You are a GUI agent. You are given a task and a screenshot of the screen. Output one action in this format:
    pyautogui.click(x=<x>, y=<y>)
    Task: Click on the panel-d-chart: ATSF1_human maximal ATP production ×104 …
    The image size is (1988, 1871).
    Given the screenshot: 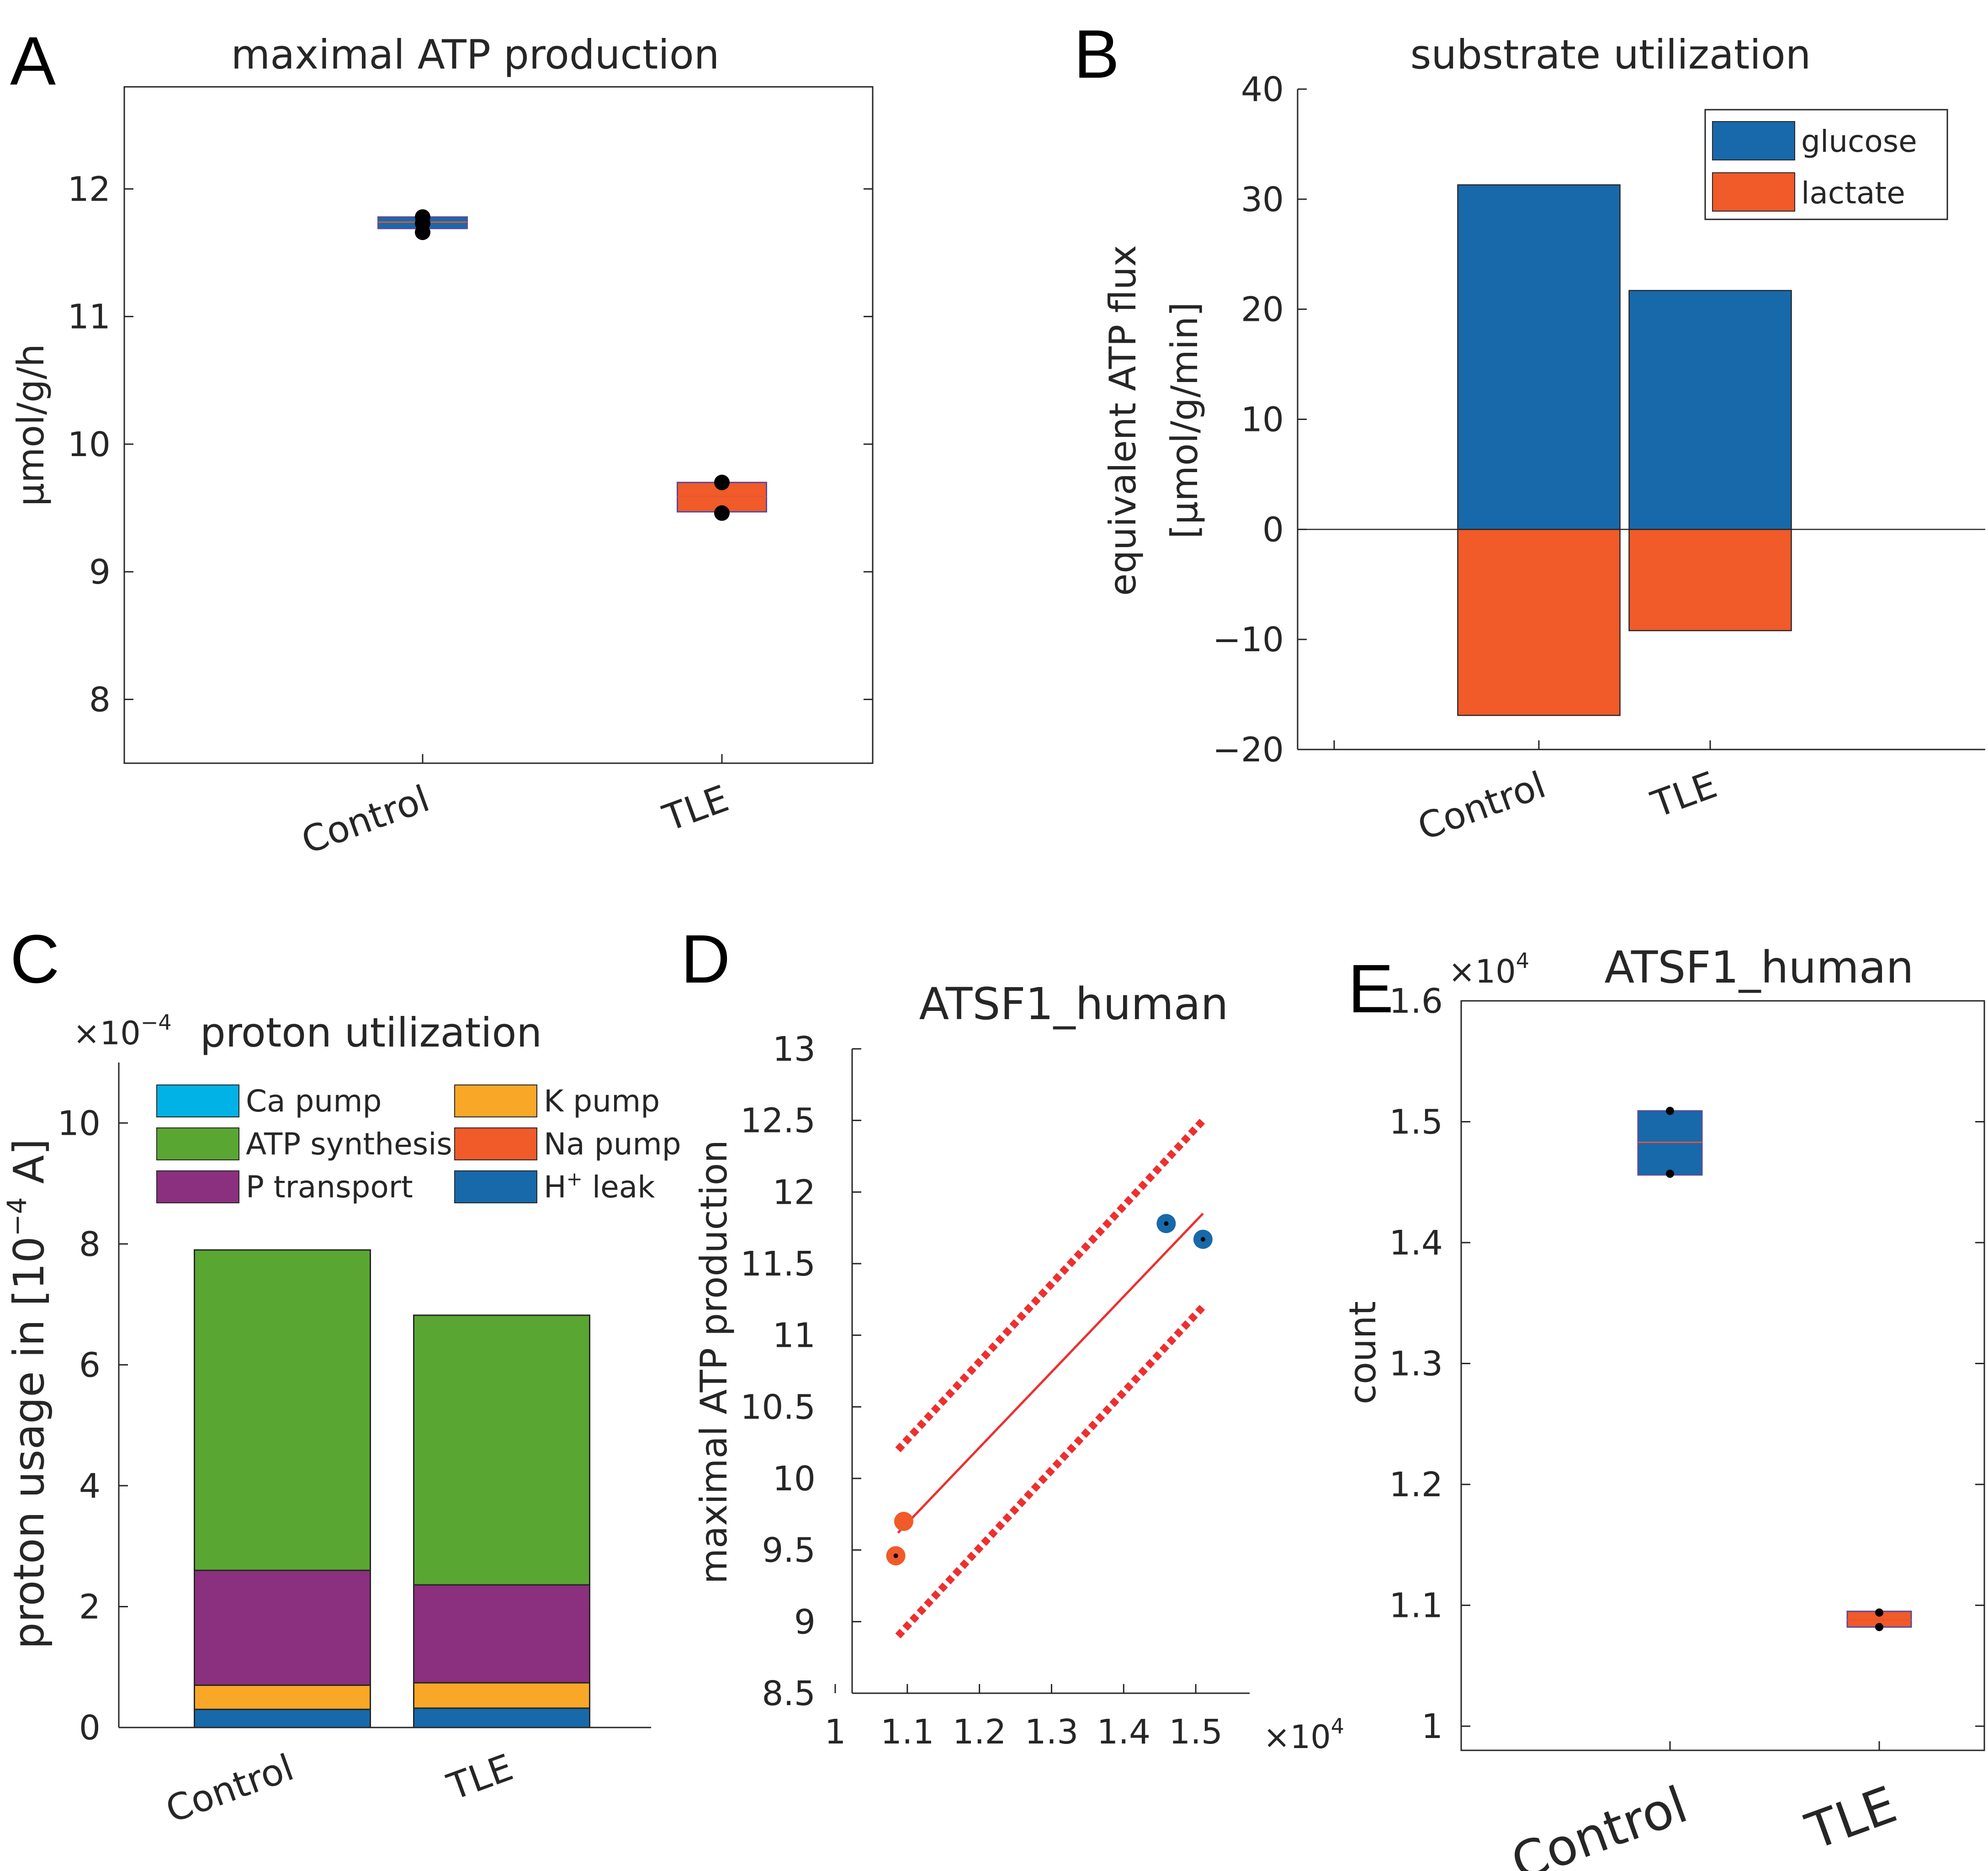 What is the action you would take?
    pyautogui.click(x=1018, y=1367)
    